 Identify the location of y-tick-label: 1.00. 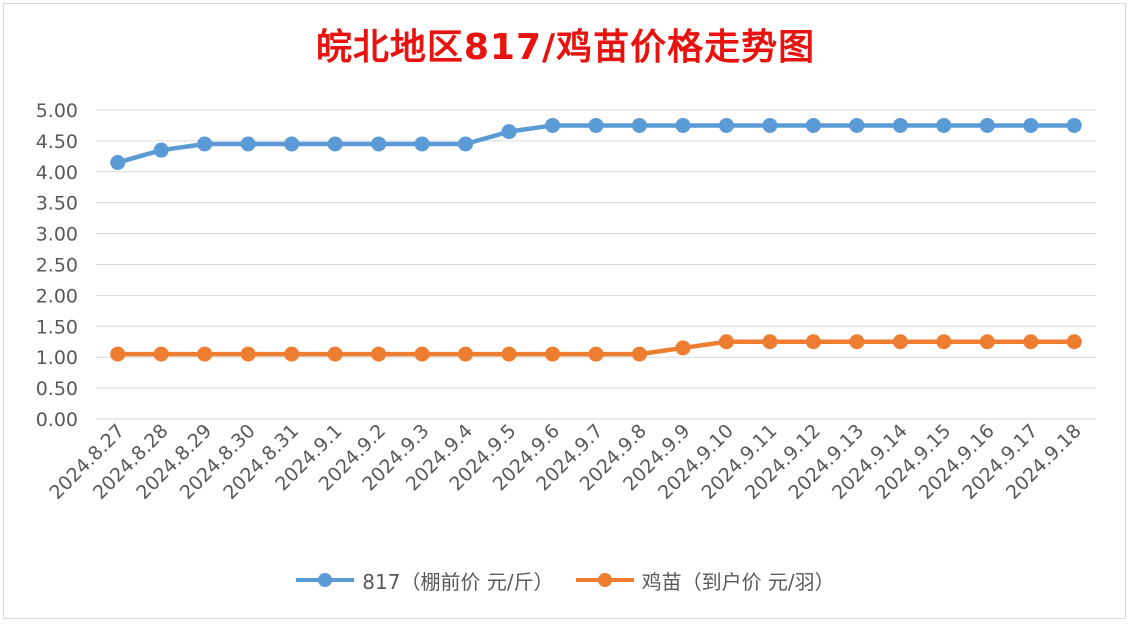
(57, 358).